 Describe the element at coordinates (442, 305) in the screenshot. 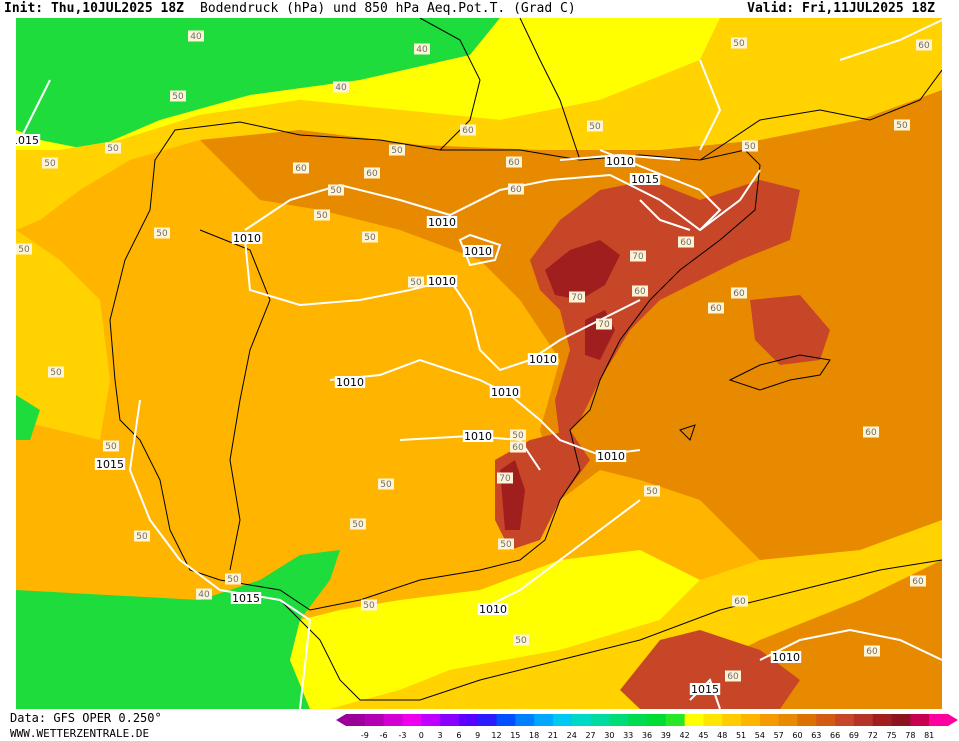

I see `isobar-1010-center` at that location.